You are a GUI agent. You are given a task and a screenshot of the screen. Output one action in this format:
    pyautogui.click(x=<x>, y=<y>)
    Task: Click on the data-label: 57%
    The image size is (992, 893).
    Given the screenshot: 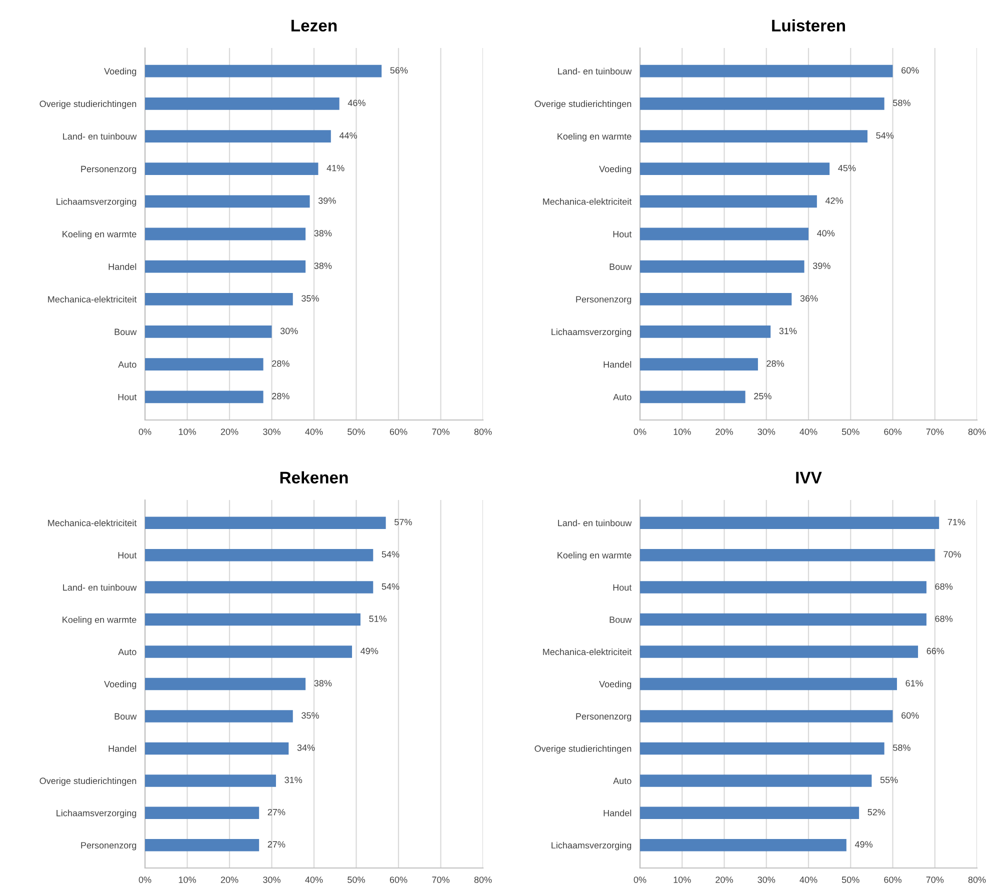 What is the action you would take?
    pyautogui.click(x=403, y=522)
    